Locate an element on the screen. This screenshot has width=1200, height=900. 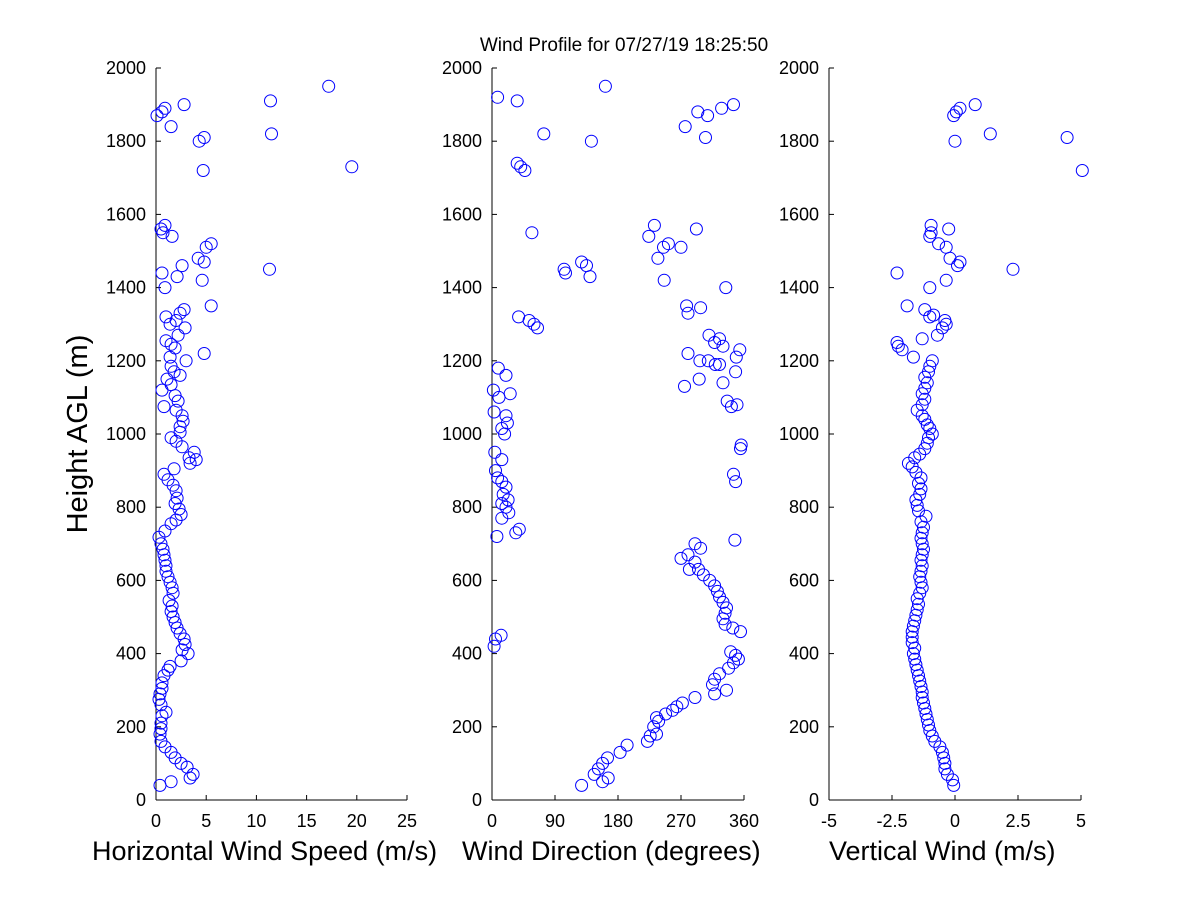
x-tick-label: 5 is located at coordinates (1081, 821).